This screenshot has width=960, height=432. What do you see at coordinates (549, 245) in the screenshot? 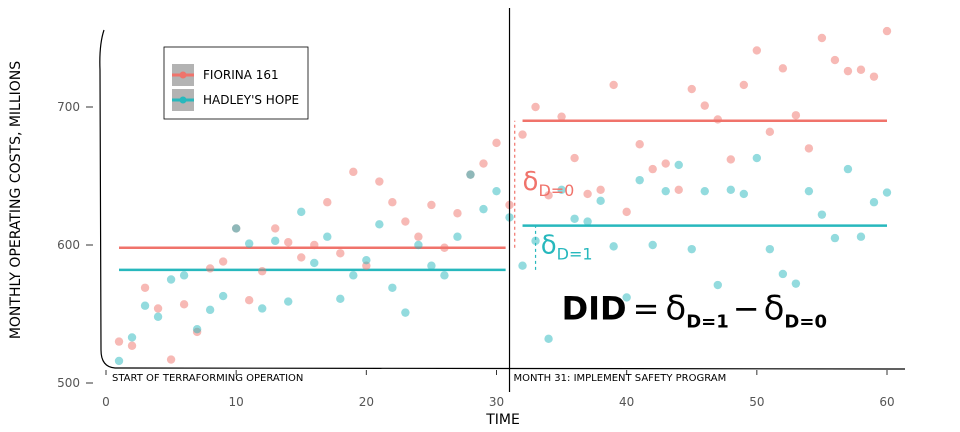
I see `delta-d1-symbol: δ` at bounding box center [549, 245].